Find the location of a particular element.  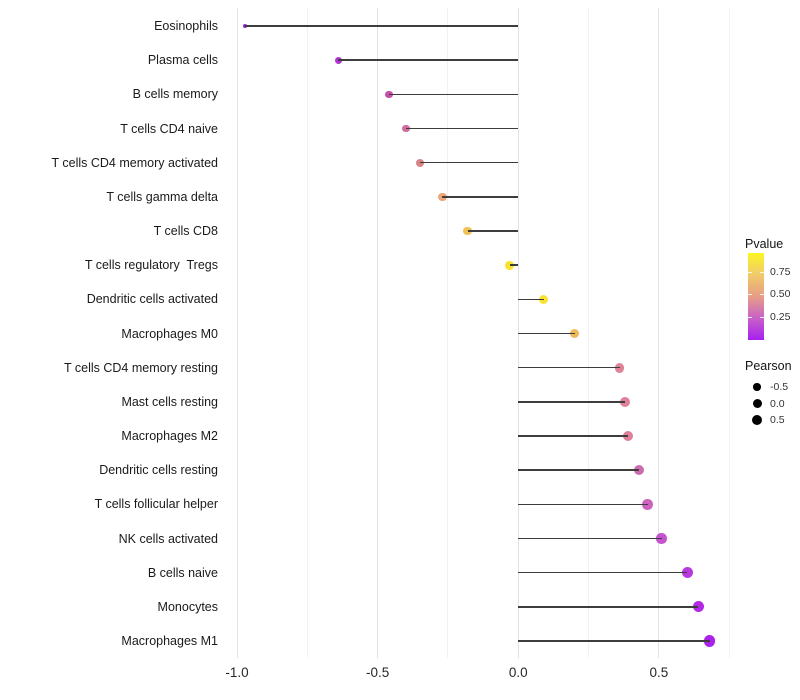

row-label: Dendritic cells activated is located at coordinates (152, 299).